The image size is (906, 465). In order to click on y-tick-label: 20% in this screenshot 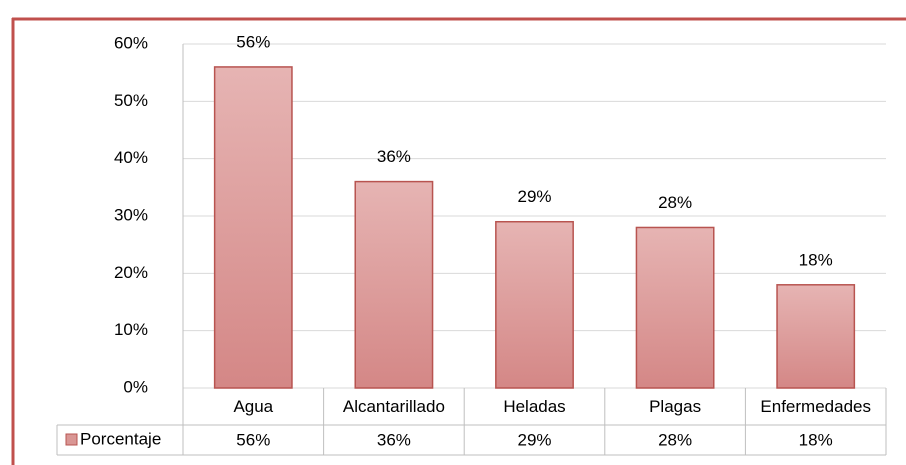, I will do `click(131, 272)`.